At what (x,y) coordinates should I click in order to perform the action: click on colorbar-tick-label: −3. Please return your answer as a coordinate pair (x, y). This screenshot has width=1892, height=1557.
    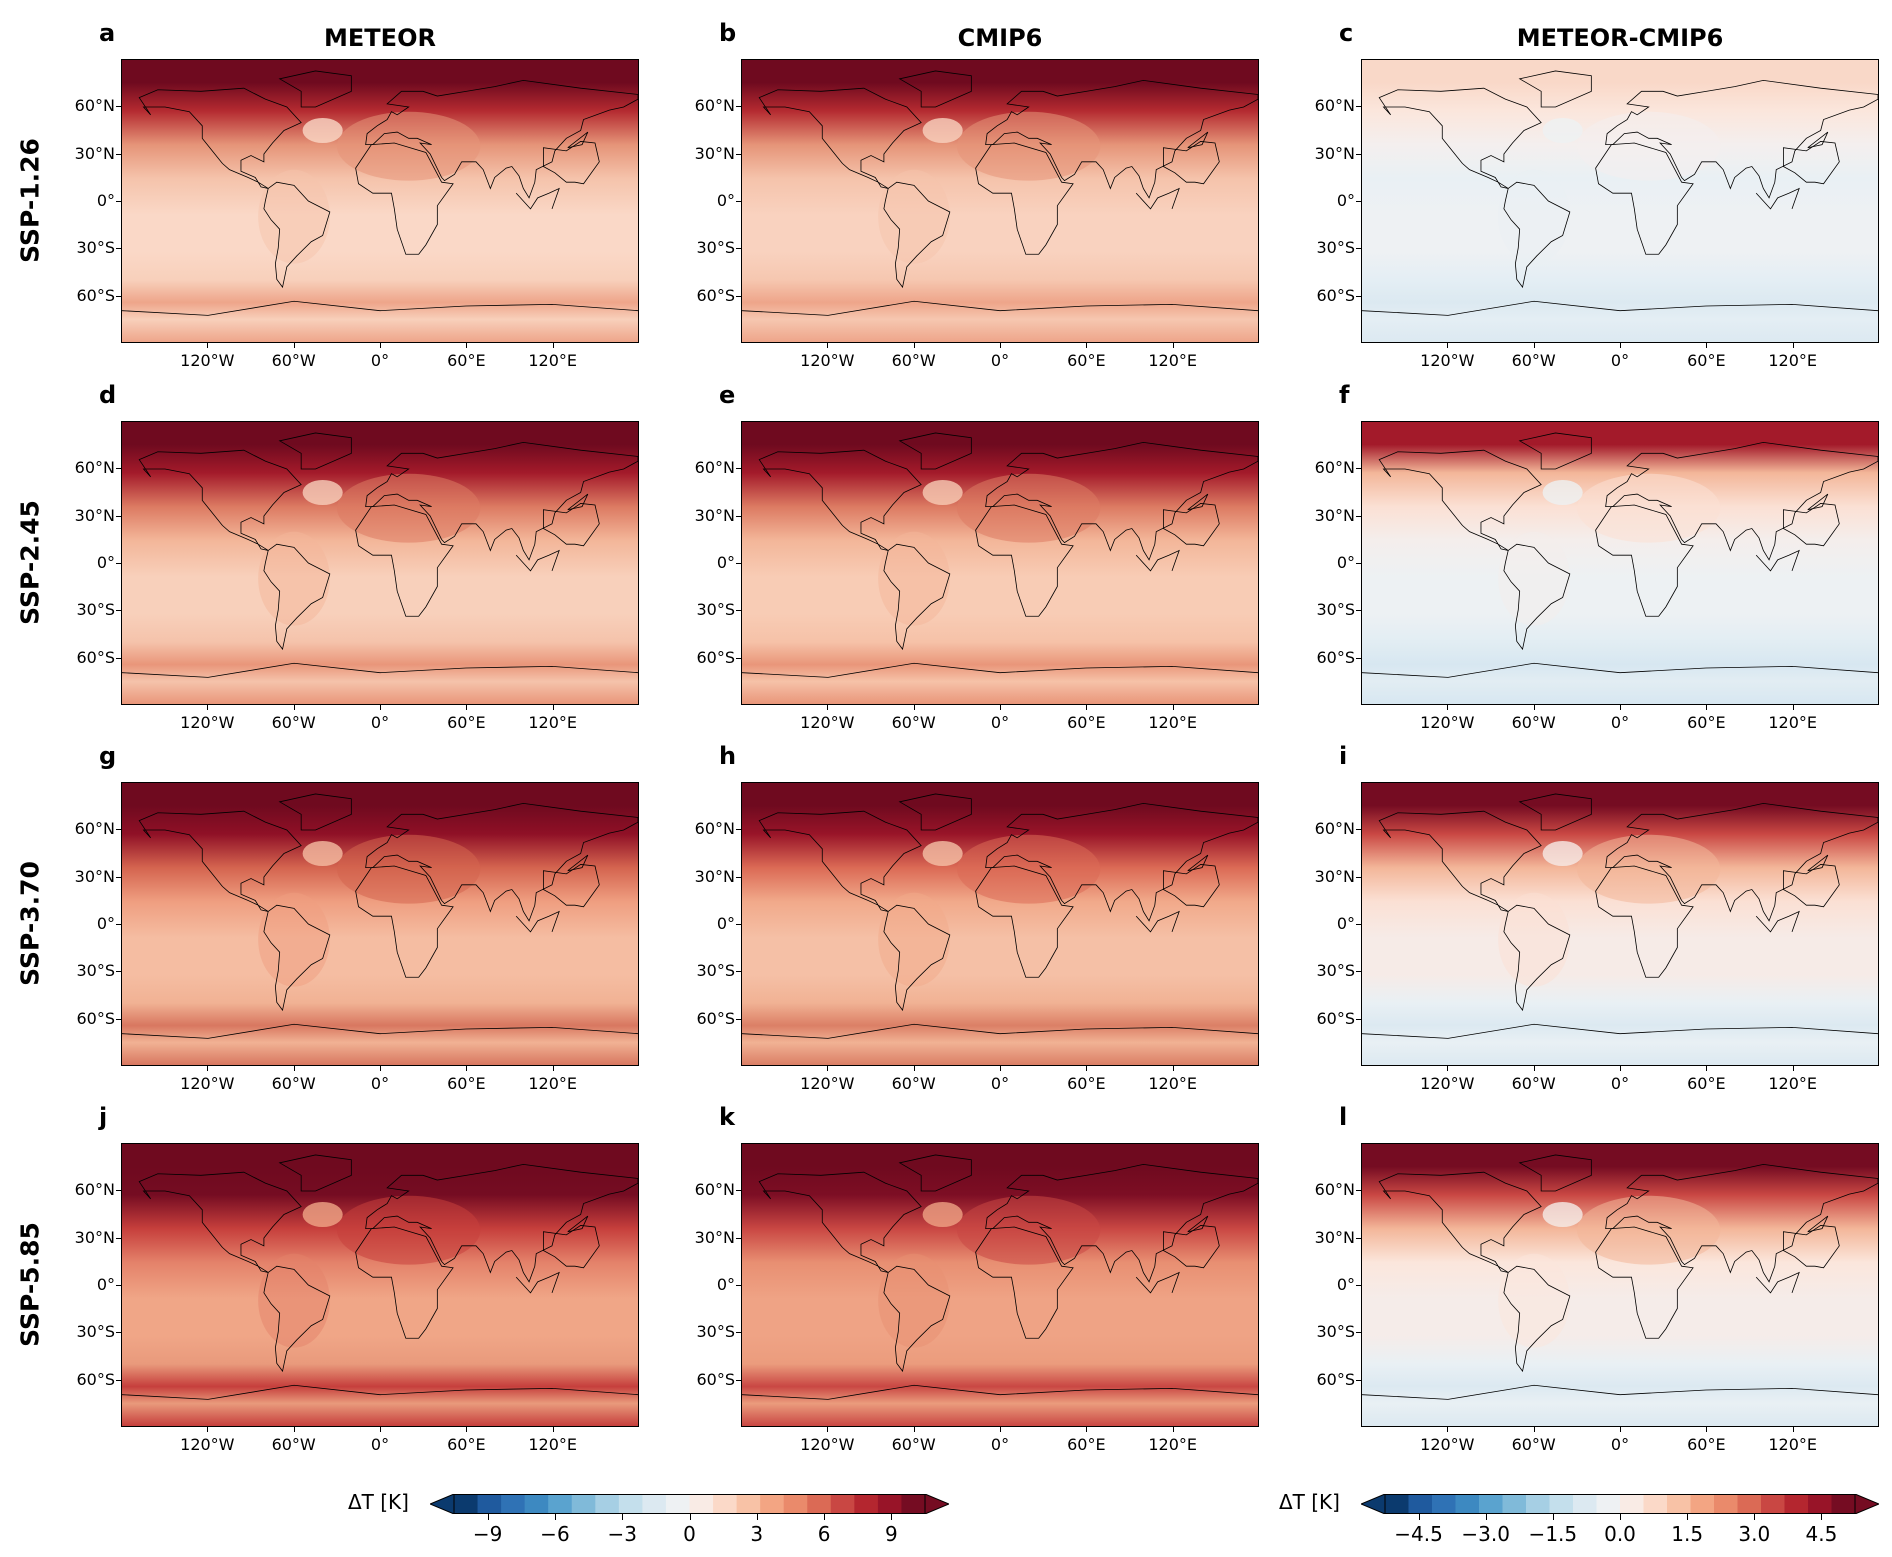
    Looking at the image, I should click on (622, 1534).